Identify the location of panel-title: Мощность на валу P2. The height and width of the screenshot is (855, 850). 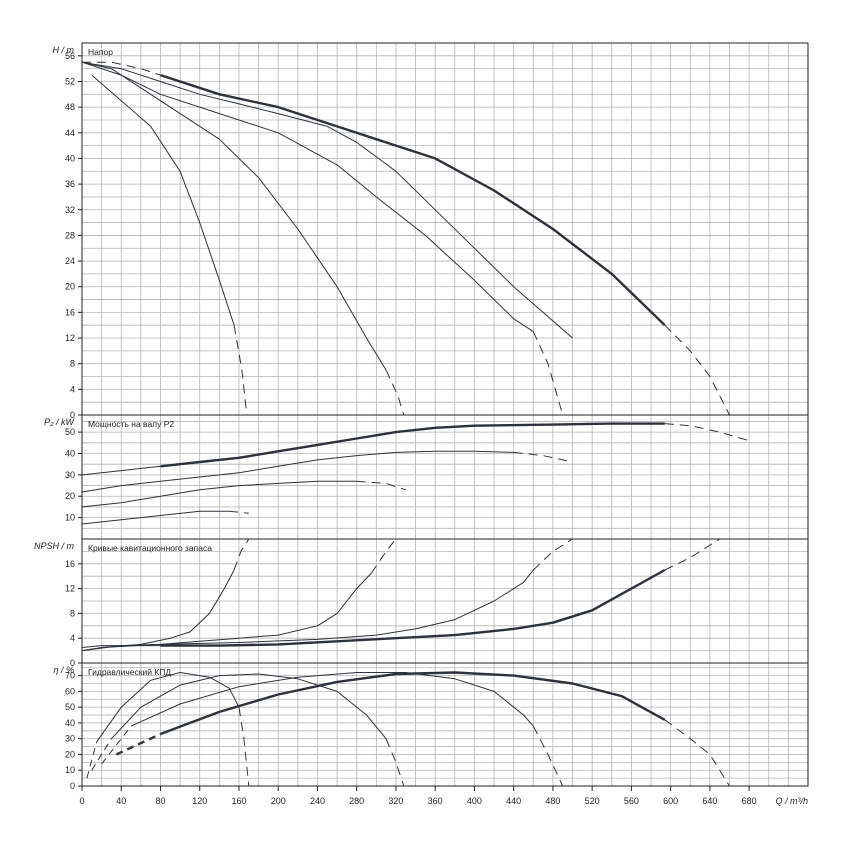
(131, 424).